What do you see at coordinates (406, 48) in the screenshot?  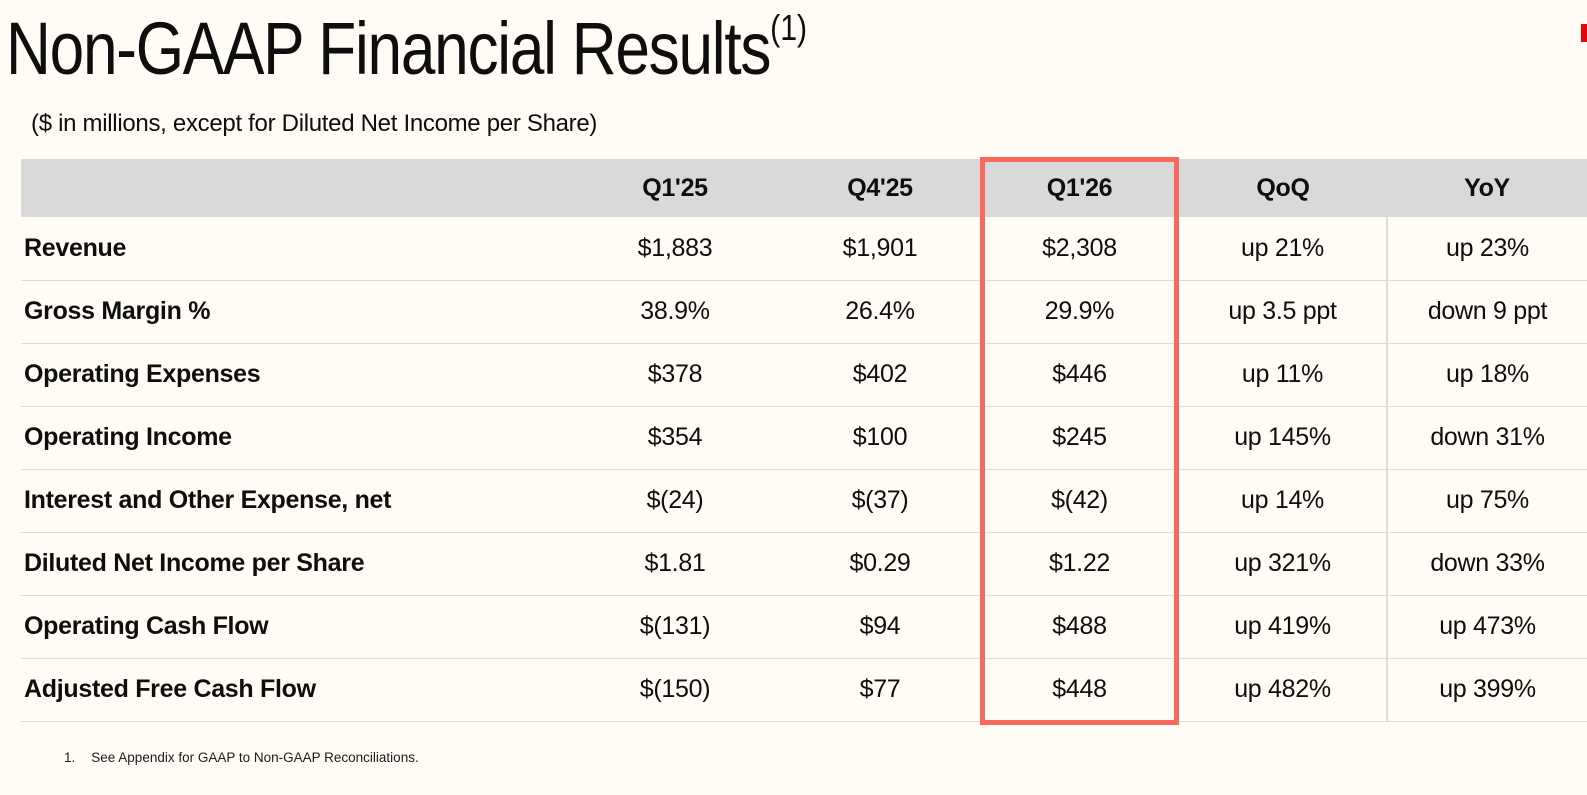 I see `page-title: Non-GAAP Financial Results(1)` at bounding box center [406, 48].